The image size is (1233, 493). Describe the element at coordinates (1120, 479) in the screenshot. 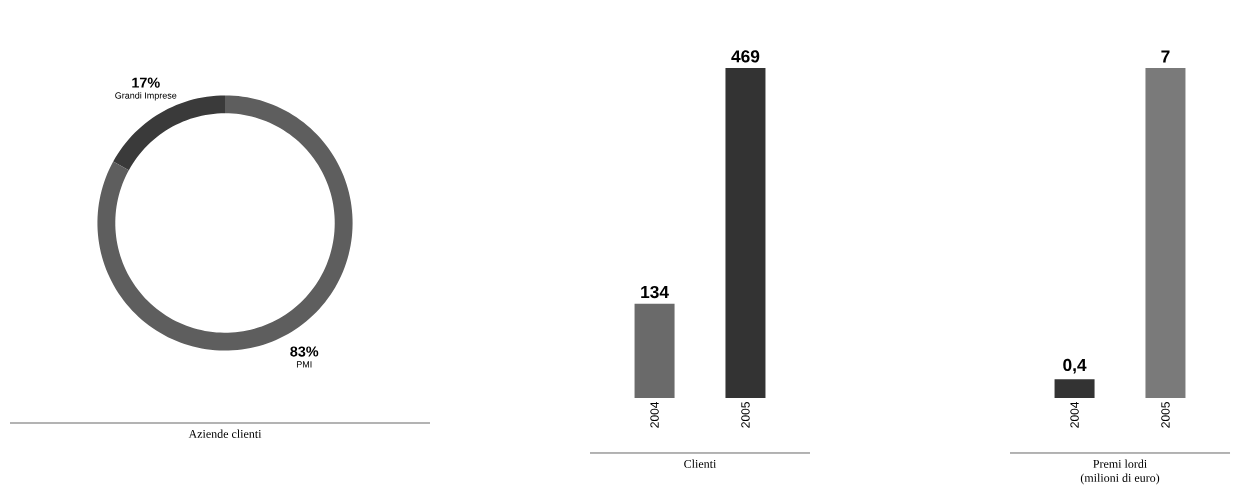

I see `text: (milioni di euro)` at that location.